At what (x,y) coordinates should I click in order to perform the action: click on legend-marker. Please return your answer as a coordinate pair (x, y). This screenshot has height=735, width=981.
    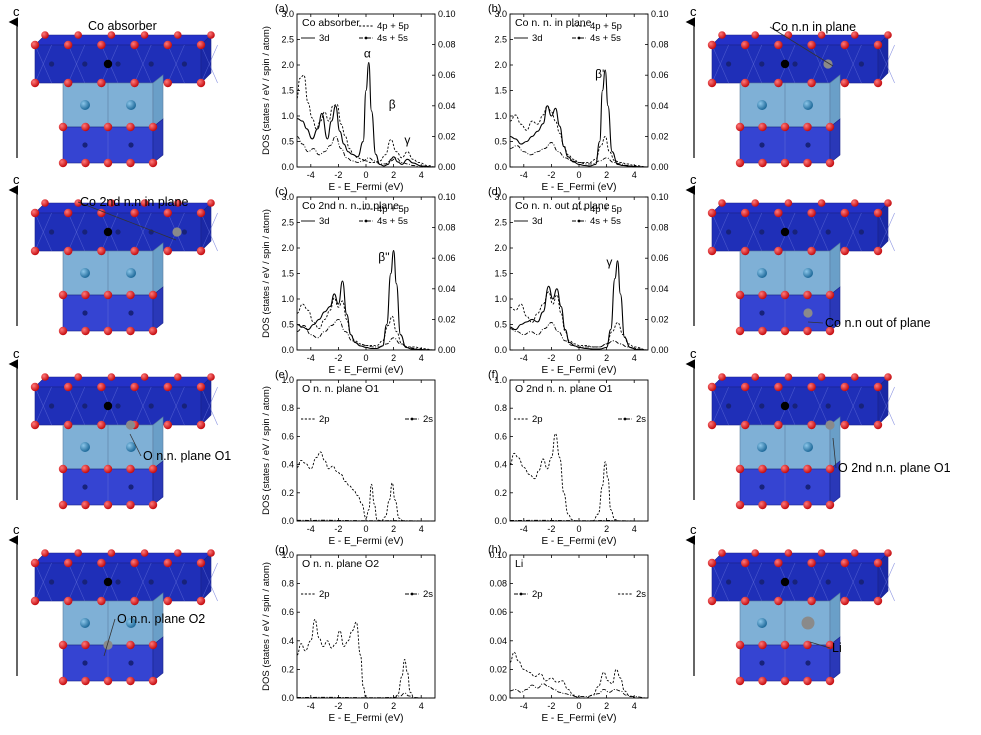
    Looking at the image, I should click on (579, 221).